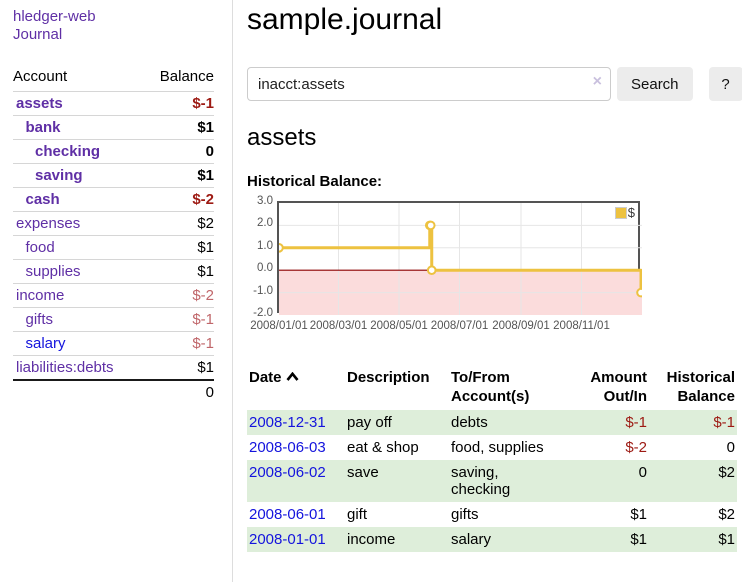  What do you see at coordinates (287, 472) in the screenshot?
I see `register-date-link: 2008-06-02` at bounding box center [287, 472].